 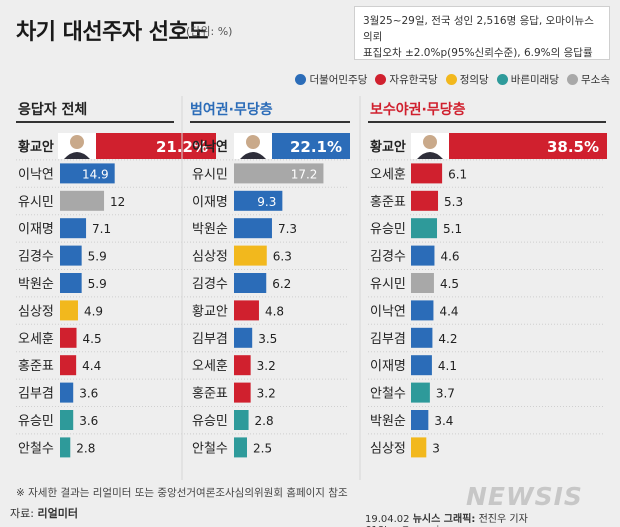 I want to click on agency-label: 뉴시스 그래픽:, so click(x=444, y=519).